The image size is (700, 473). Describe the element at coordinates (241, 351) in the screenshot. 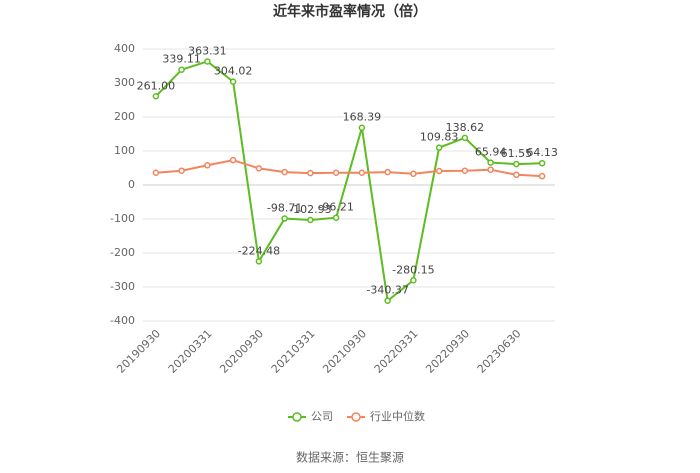

I see `x-tick-label: 20200930` at that location.